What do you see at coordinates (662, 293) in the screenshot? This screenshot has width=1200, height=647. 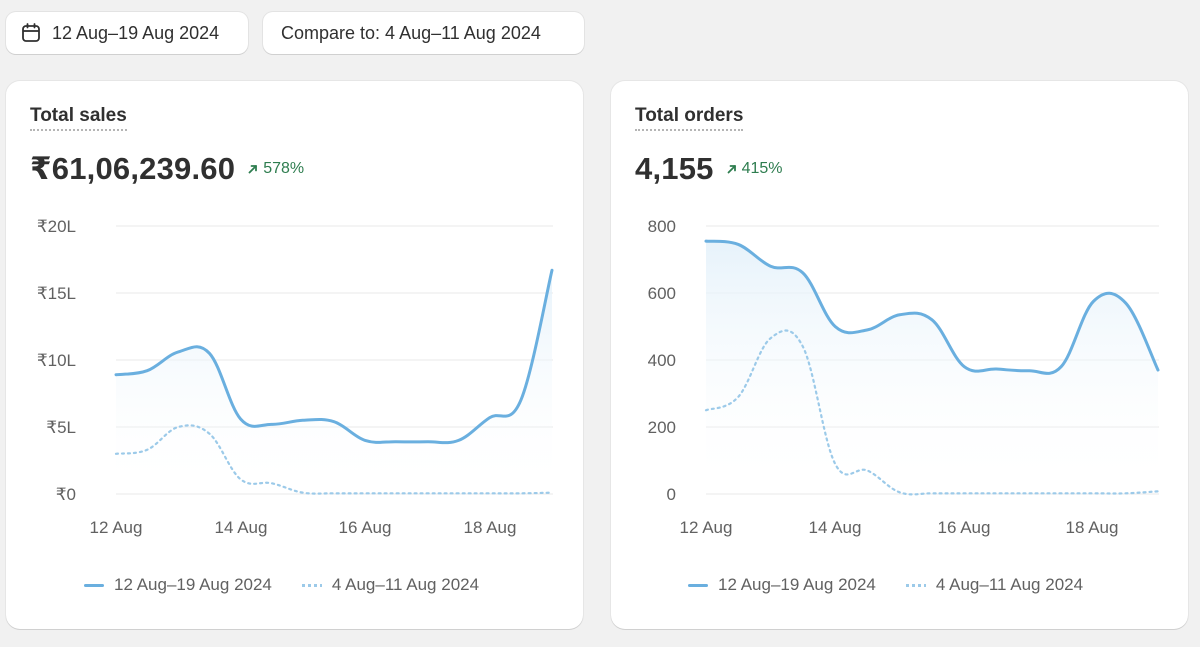 I see `y-tick-label: 600` at bounding box center [662, 293].